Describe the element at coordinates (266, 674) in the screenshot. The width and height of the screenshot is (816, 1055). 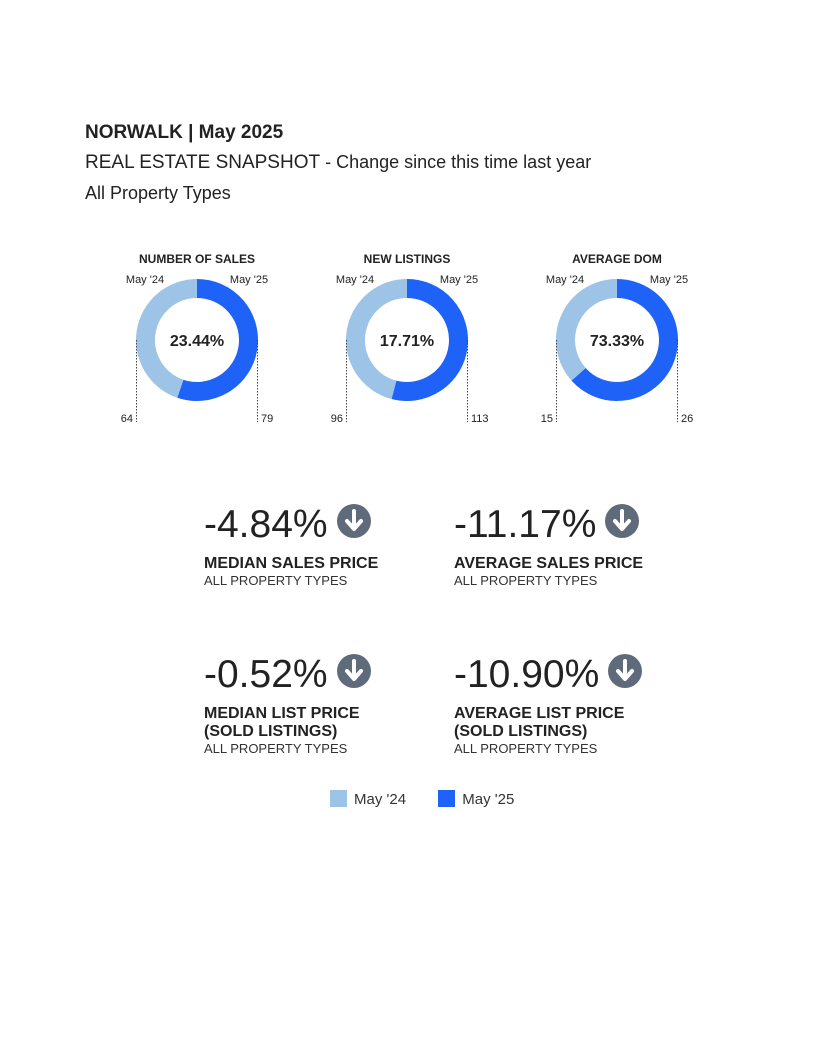
I see `kpi-value: -0.52%` at that location.